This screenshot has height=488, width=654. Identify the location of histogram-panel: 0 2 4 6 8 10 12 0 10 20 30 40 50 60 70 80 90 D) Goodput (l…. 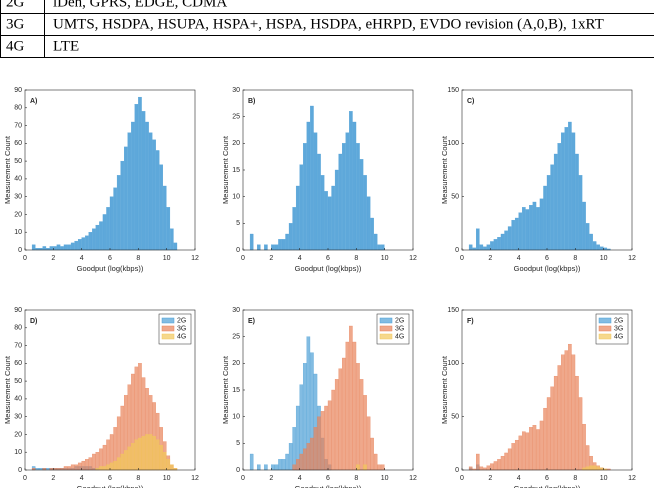
(101, 397).